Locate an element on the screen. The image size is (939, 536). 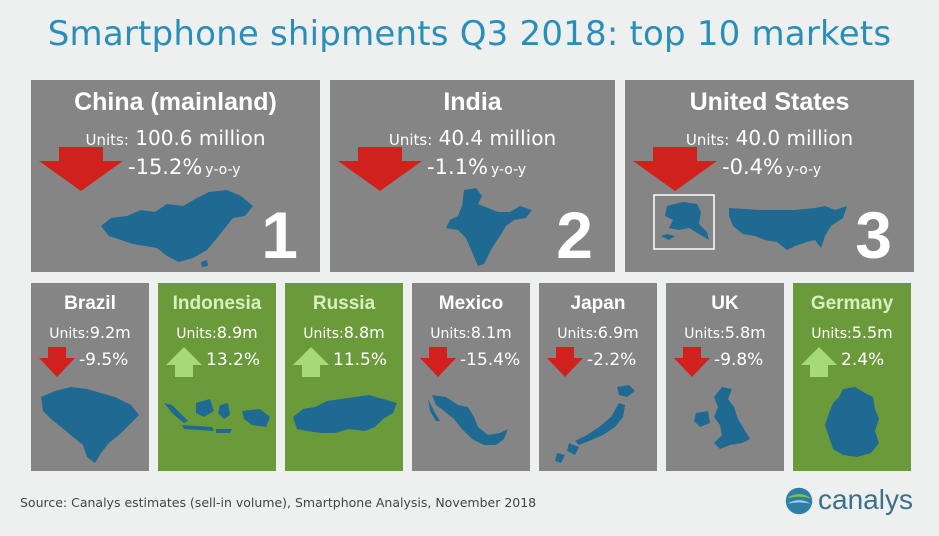
market-units: Units: 40.4 million is located at coordinates (472, 138).